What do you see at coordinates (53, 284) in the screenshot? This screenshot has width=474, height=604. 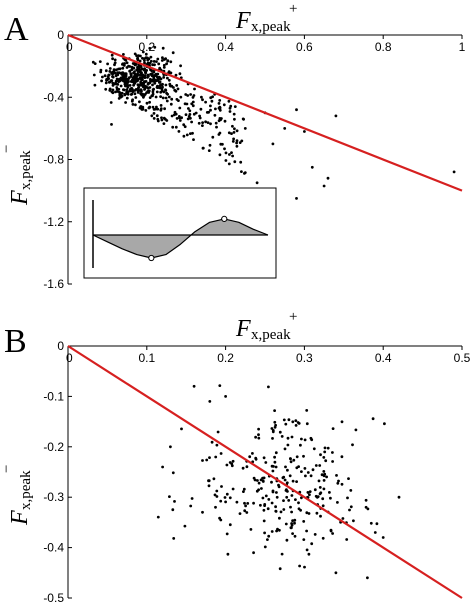 I see `panel-a-y-tick-label: -1.6` at bounding box center [53, 284].